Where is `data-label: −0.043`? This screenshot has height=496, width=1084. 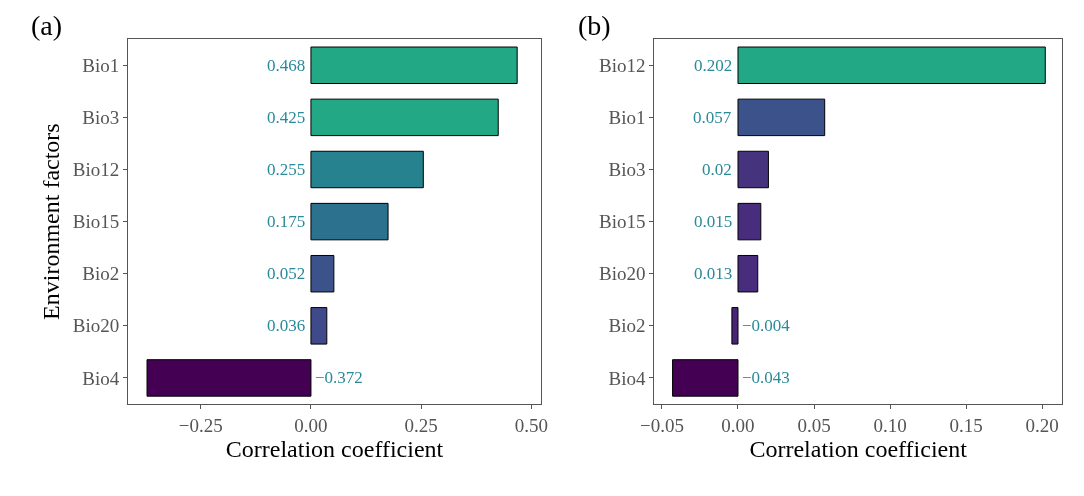
data-label: −0.043 is located at coordinates (766, 377).